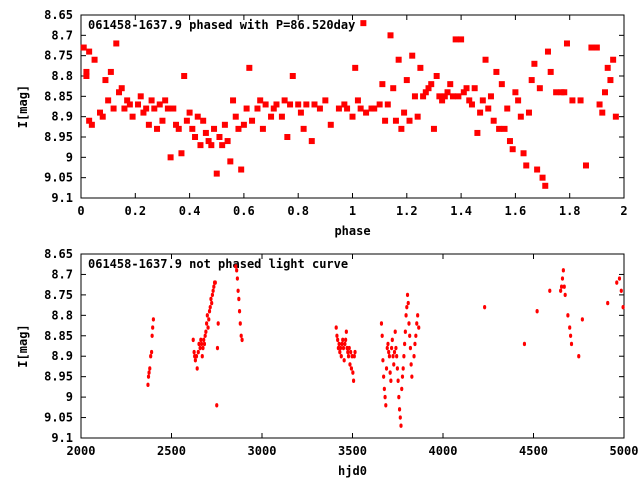 Image resolution: width=640 pixels, height=480 pixels. I want to click on x-tick-label: 4500, so click(533, 451).